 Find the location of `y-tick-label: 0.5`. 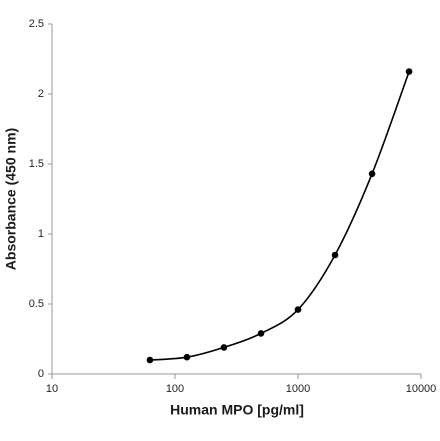

y-tick-label: 0.5 is located at coordinates (36, 304).